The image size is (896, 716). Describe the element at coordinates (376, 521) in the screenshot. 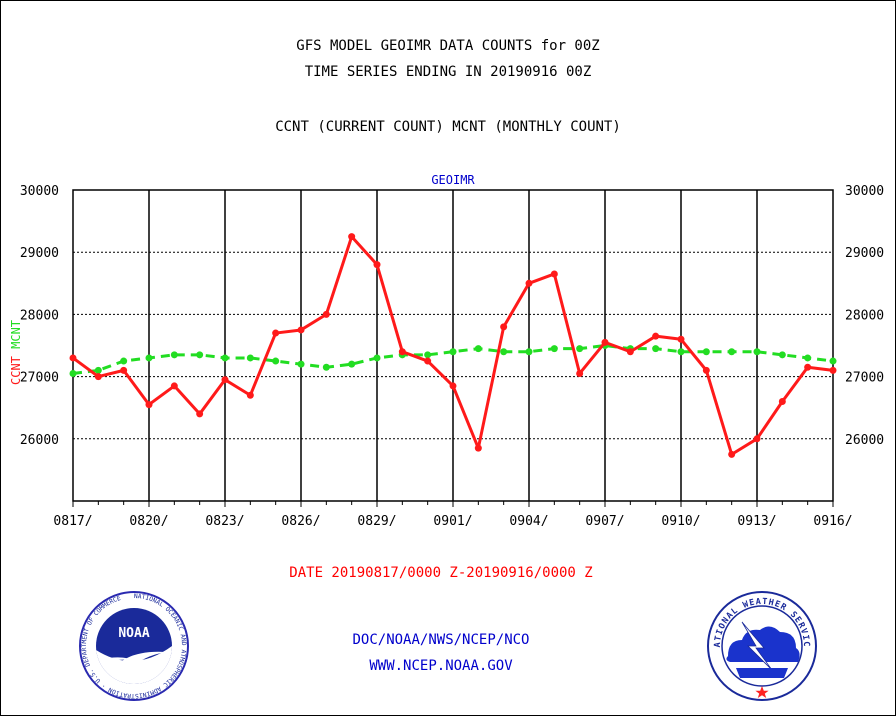

I see `x-tick-label: 0829/` at that location.